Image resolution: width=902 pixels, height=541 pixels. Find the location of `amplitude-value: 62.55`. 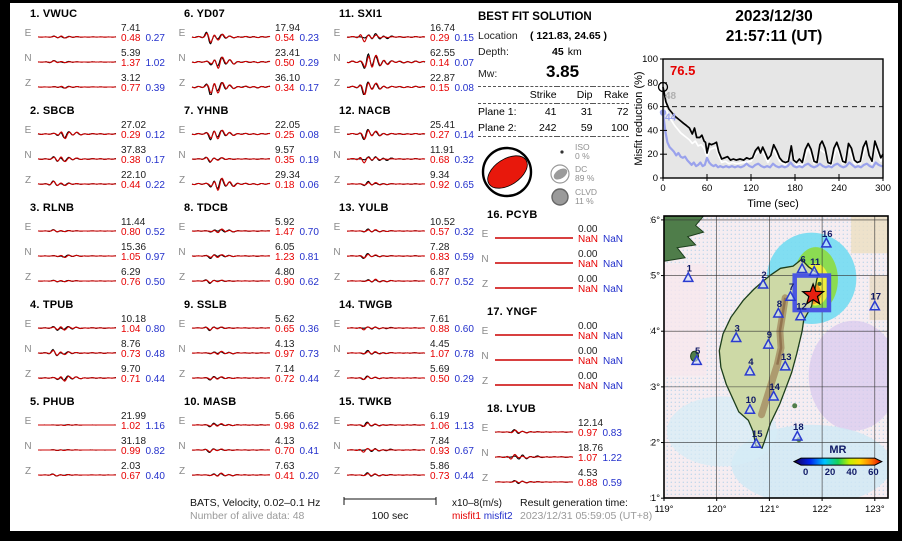

amplitude-value: 62.55 is located at coordinates (443, 53).